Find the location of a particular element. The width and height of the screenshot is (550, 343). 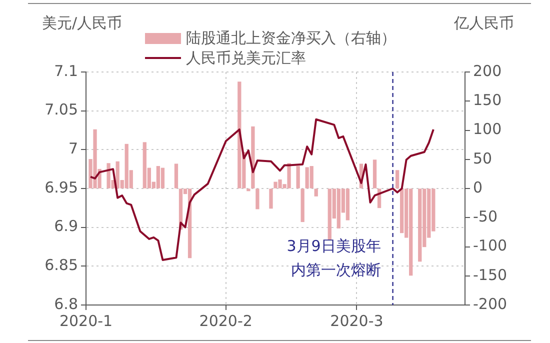

legend-label: 人民币兑美元汇率 is located at coordinates (246, 58).